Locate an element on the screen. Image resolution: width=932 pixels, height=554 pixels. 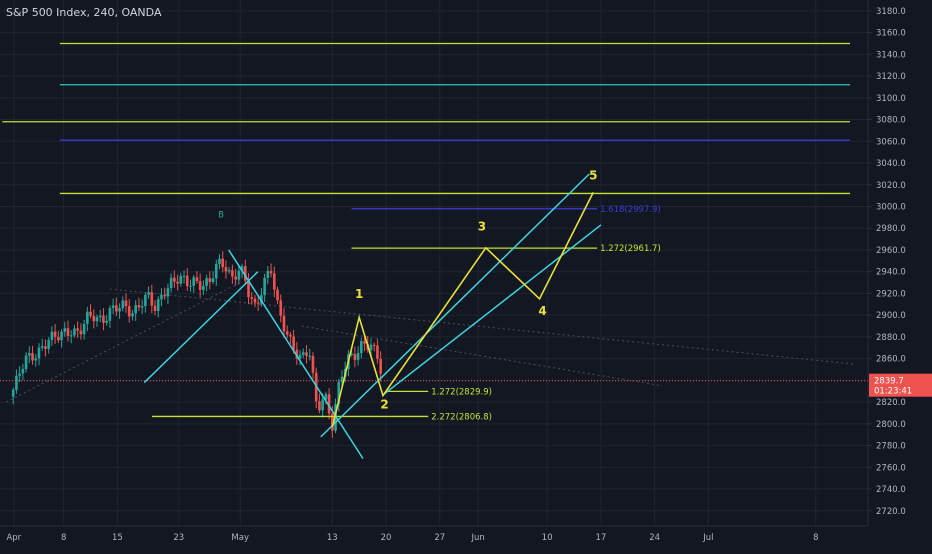
y-tick-label: 2800.0 is located at coordinates (891, 425).